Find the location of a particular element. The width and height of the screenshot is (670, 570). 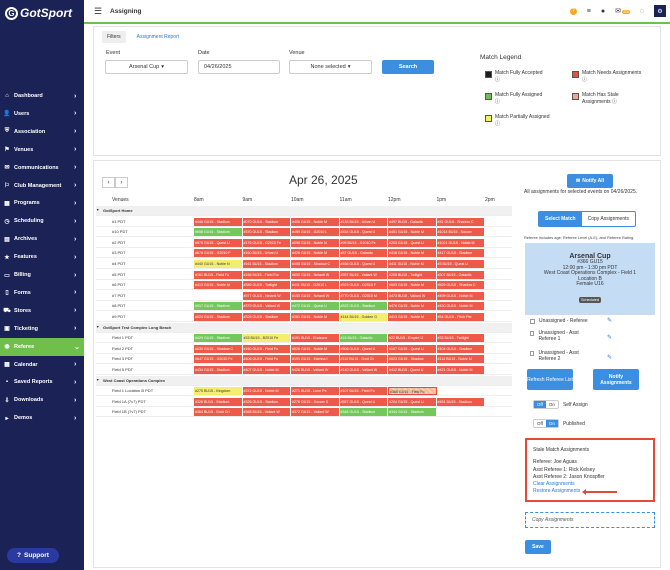

sidebar-item-dashboard: ⌂ Dashboard › is located at coordinates (42, 96).